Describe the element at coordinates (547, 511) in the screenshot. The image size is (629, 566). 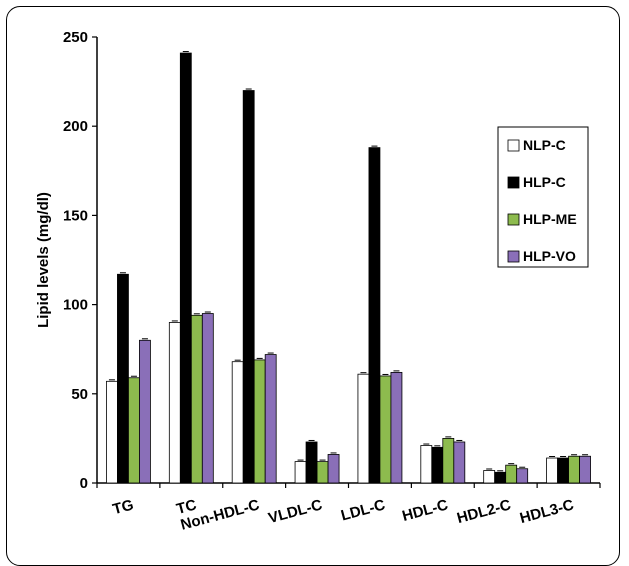
I see `x-tick-label: HDL3-C` at that location.